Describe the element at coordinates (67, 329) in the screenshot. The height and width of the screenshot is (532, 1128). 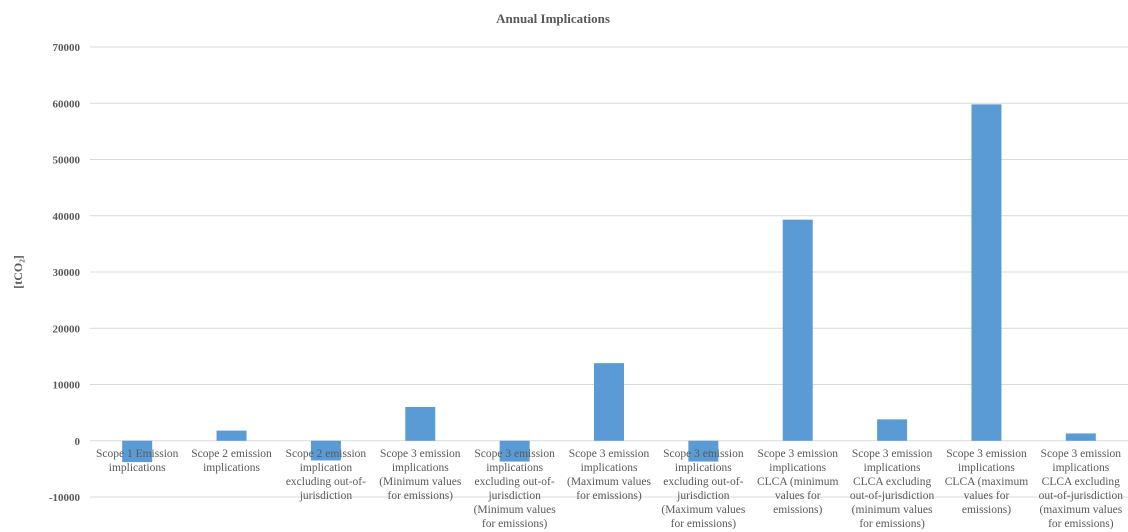
I see `y-tick-label: 20000` at that location.